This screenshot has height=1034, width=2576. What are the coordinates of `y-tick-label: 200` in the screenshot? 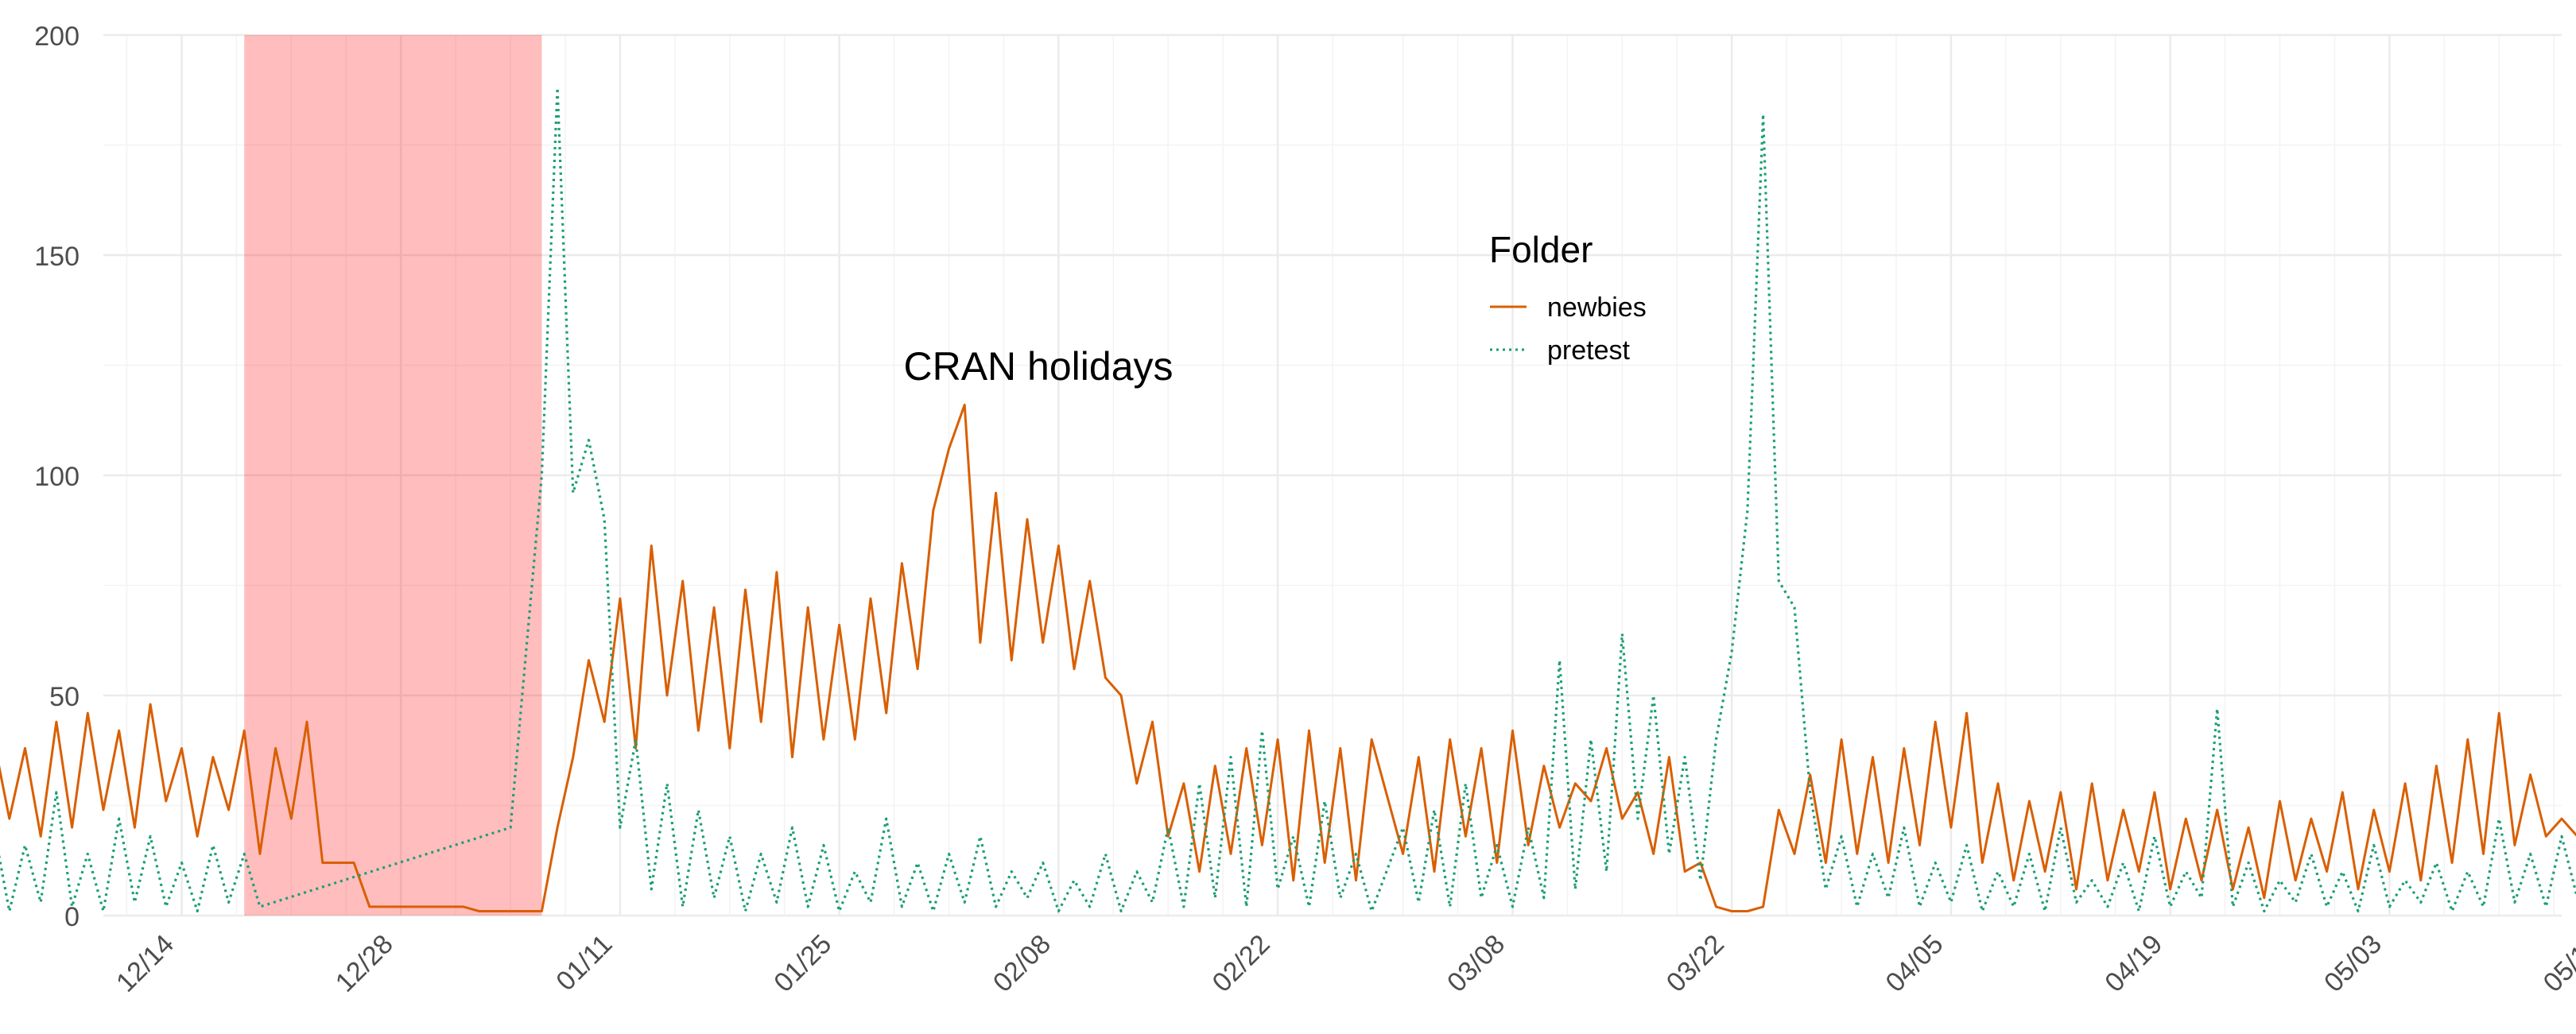 It's located at (57, 36).